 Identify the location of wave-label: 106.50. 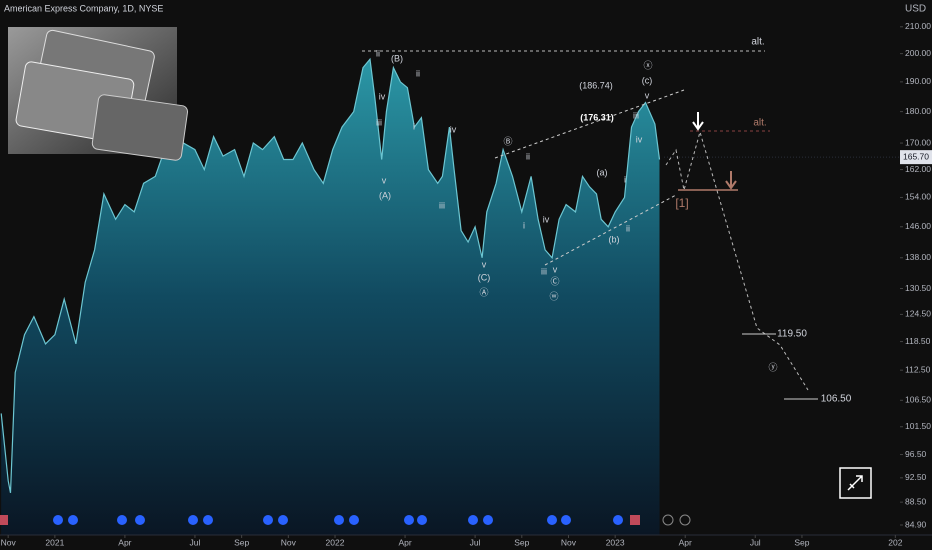
(836, 399).